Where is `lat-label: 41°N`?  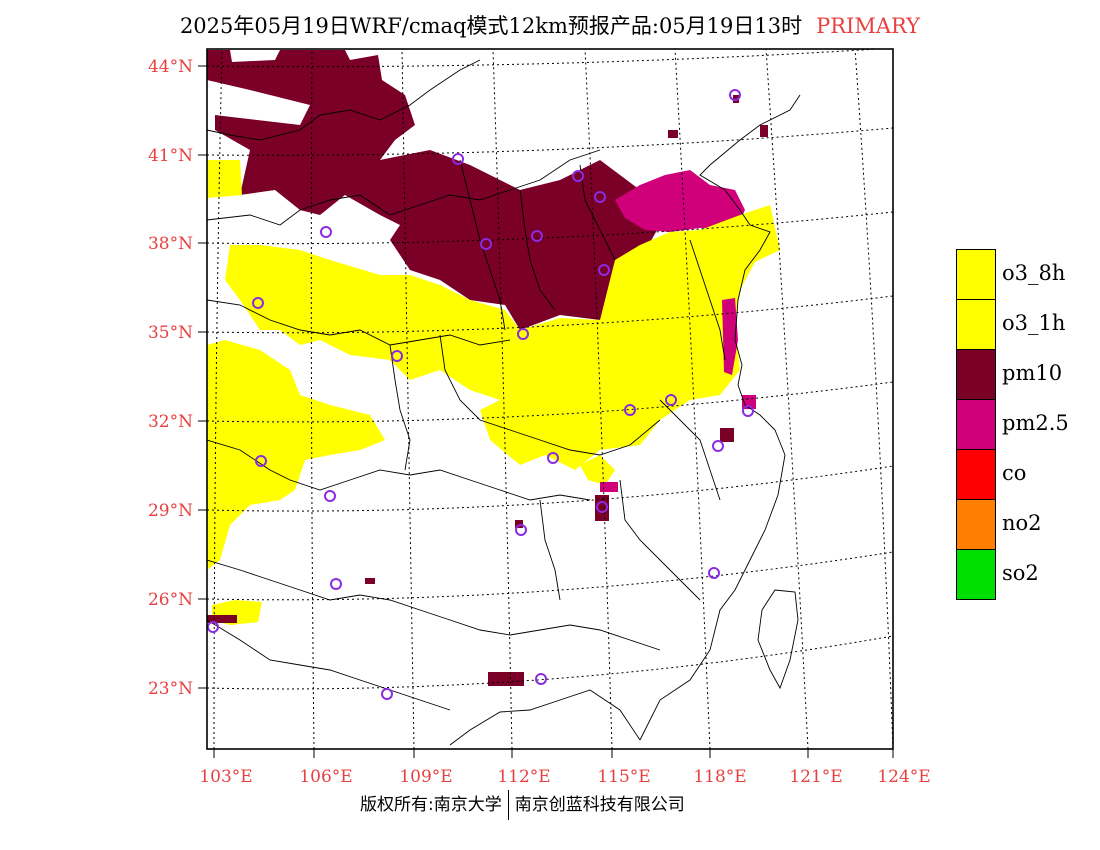 lat-label: 41°N is located at coordinates (170, 156).